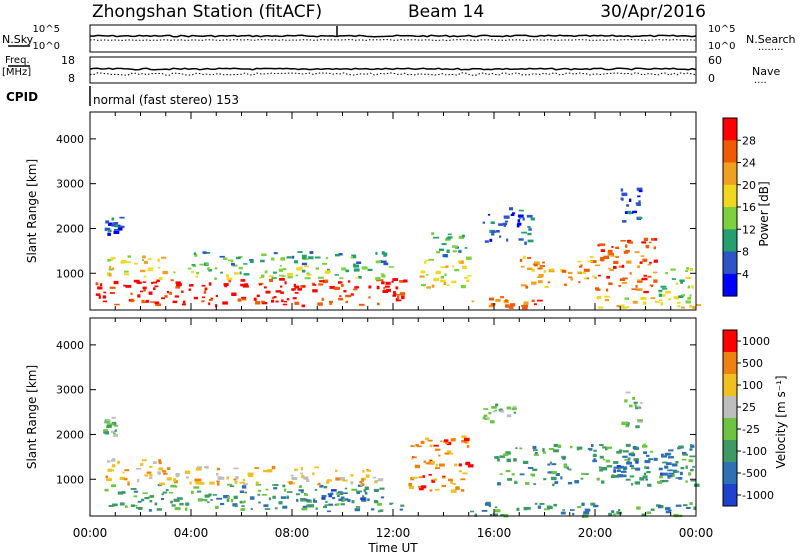 Image resolution: width=800 pixels, height=554 pixels. Describe the element at coordinates (781, 421) in the screenshot. I see `velocity-colorbar-label: Velocity [m s⁻¹]` at that location.